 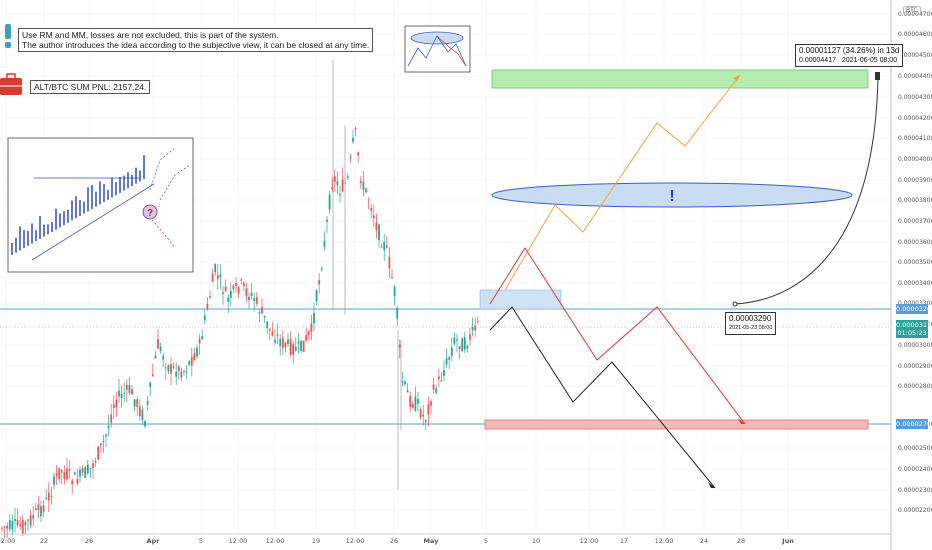 What do you see at coordinates (787, 541) in the screenshot?
I see `time-tick-label: Jun` at bounding box center [787, 541].